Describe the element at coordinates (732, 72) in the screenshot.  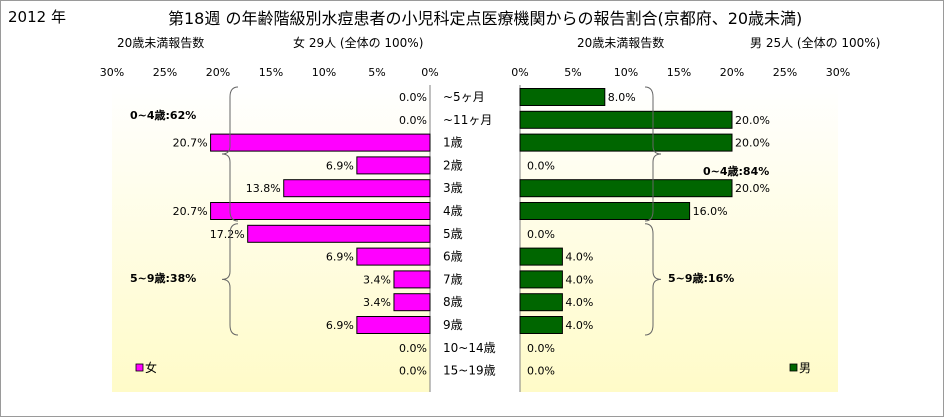
I see `male-tick-label: 20%` at that location.